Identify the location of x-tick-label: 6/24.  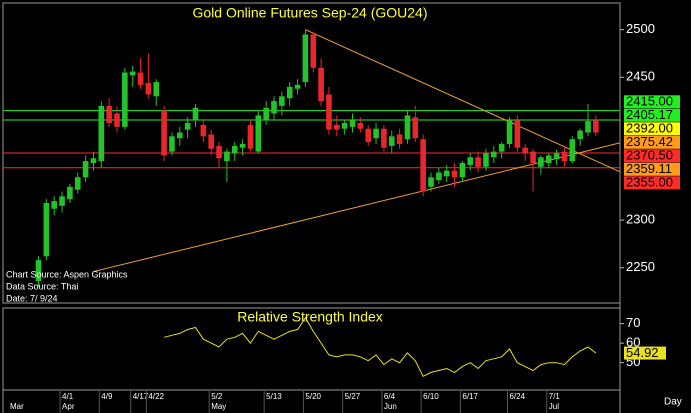
(518, 396).